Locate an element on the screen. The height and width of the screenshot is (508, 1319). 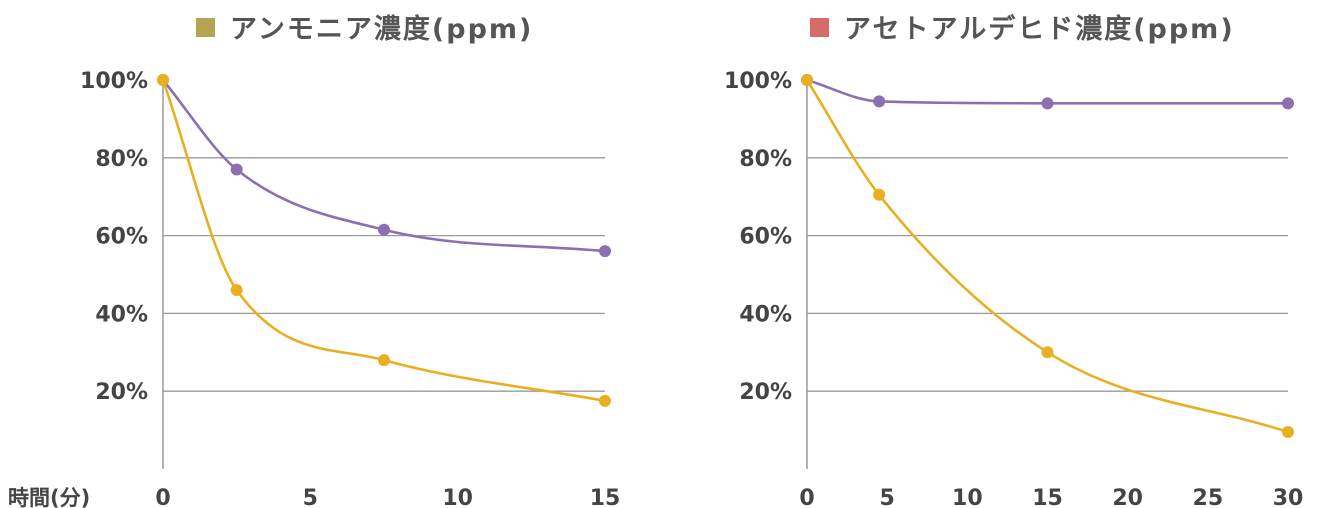
chart-title: アセトアルデヒド濃度(ppm) is located at coordinates (1039, 29).